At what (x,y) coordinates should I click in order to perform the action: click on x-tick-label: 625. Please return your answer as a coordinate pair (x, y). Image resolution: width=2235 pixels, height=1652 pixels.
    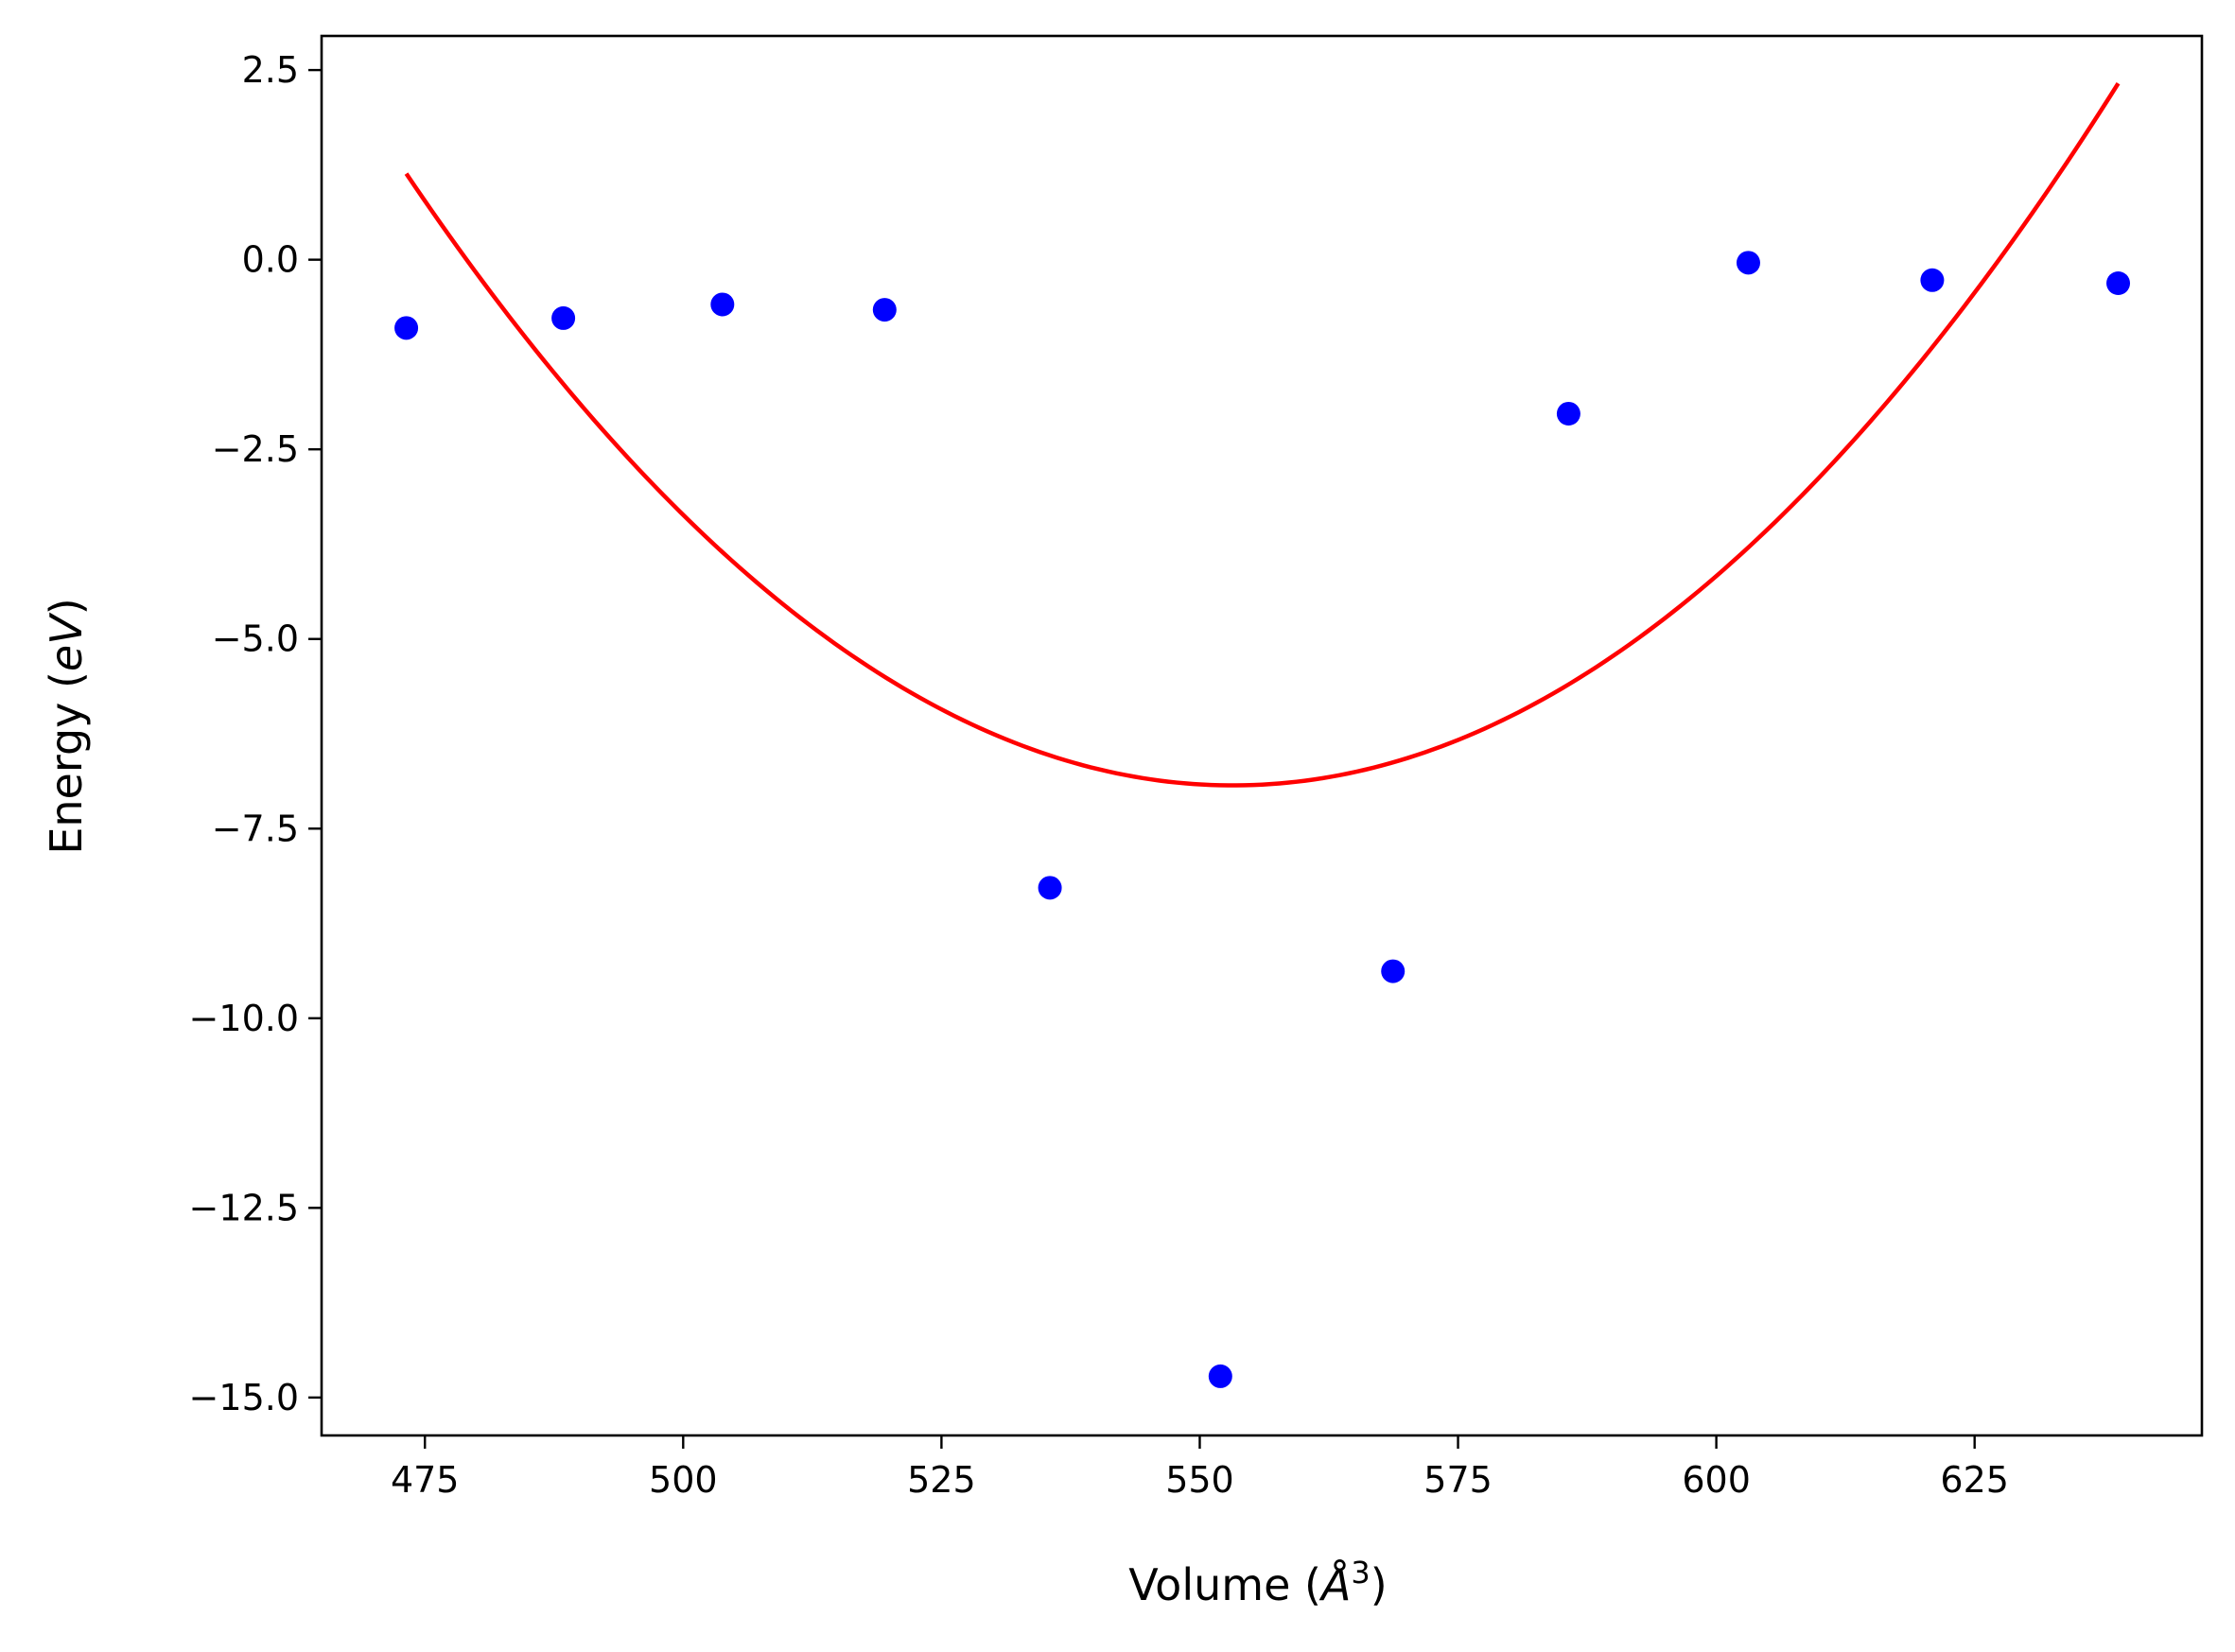
    Looking at the image, I should click on (1974, 1480).